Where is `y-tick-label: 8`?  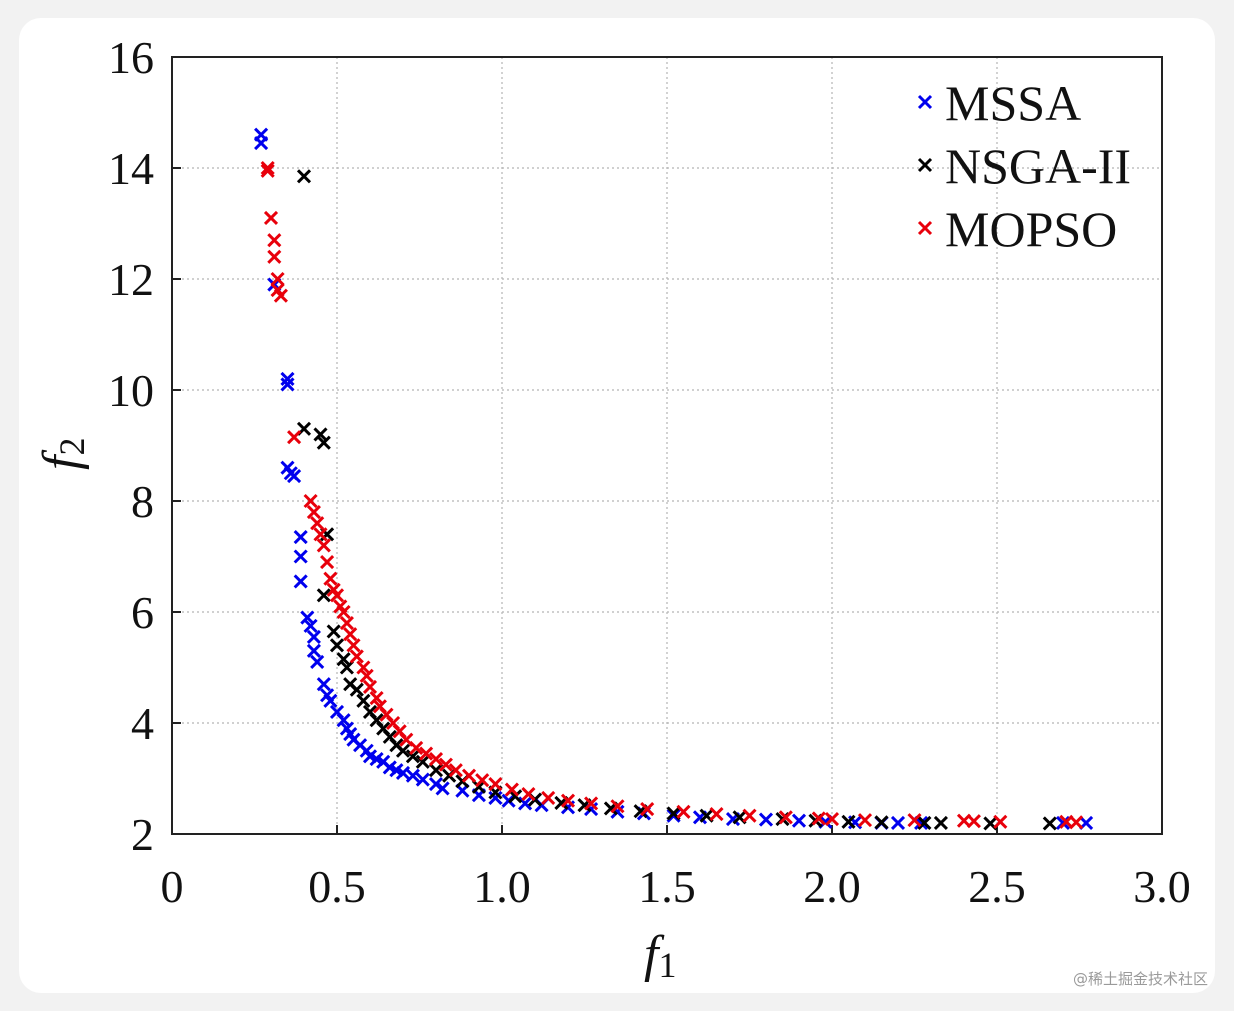
y-tick-label: 8 is located at coordinates (142, 501).